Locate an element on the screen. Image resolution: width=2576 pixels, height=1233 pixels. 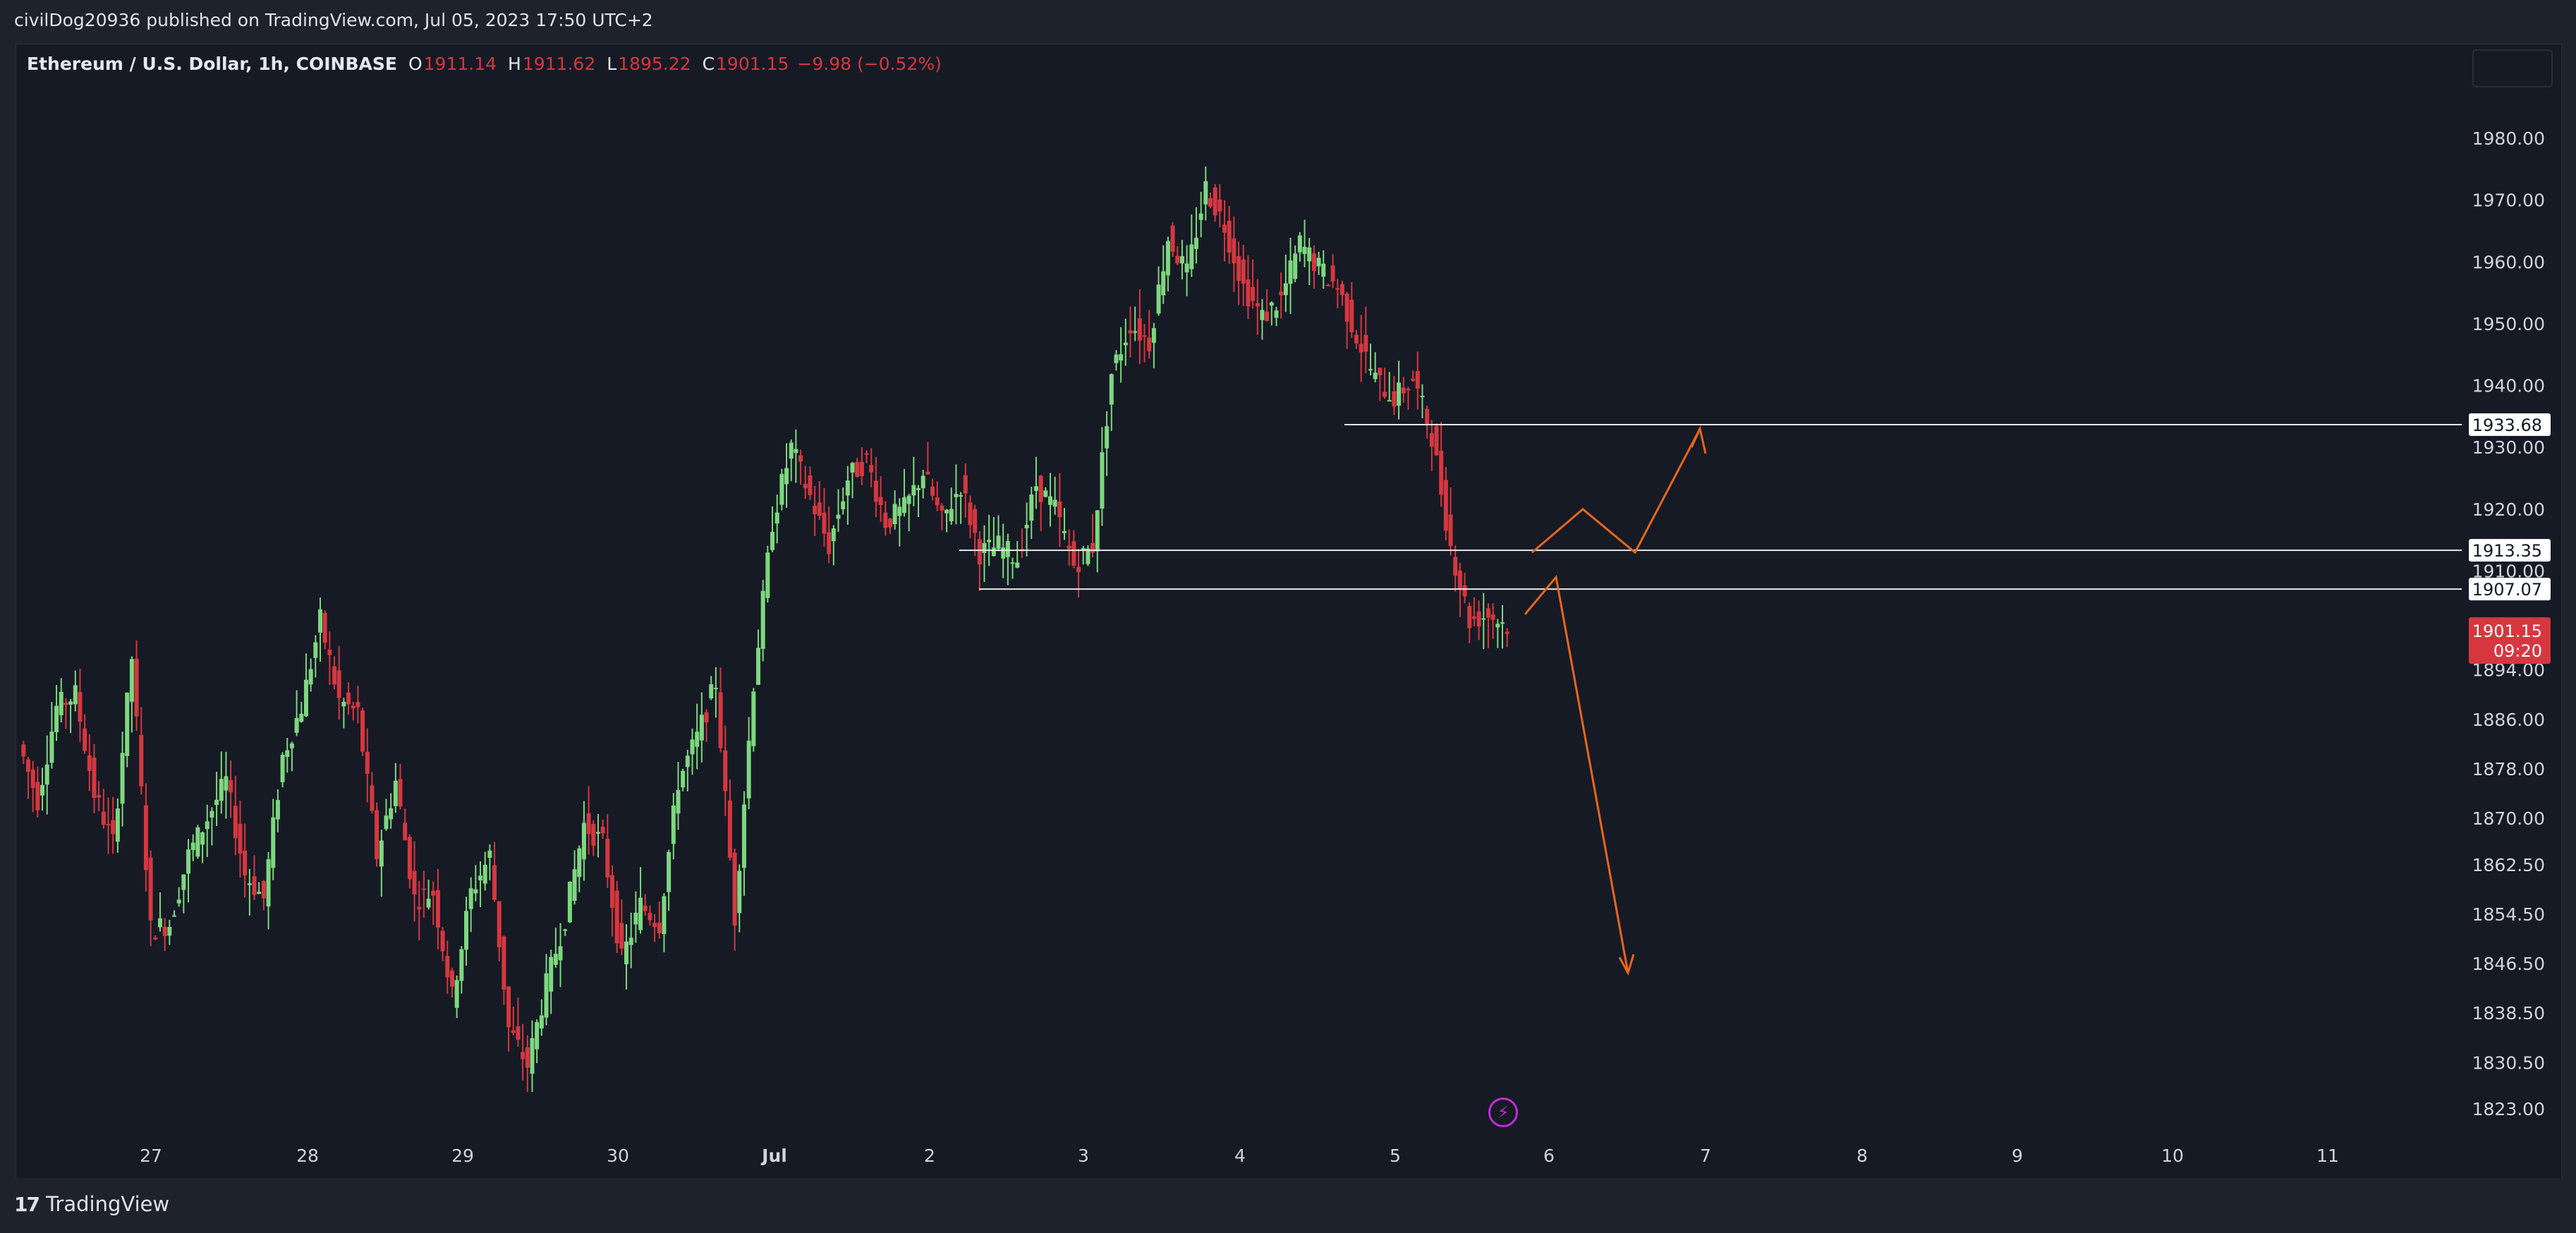
time-axis-label: 27 is located at coordinates (151, 1156).